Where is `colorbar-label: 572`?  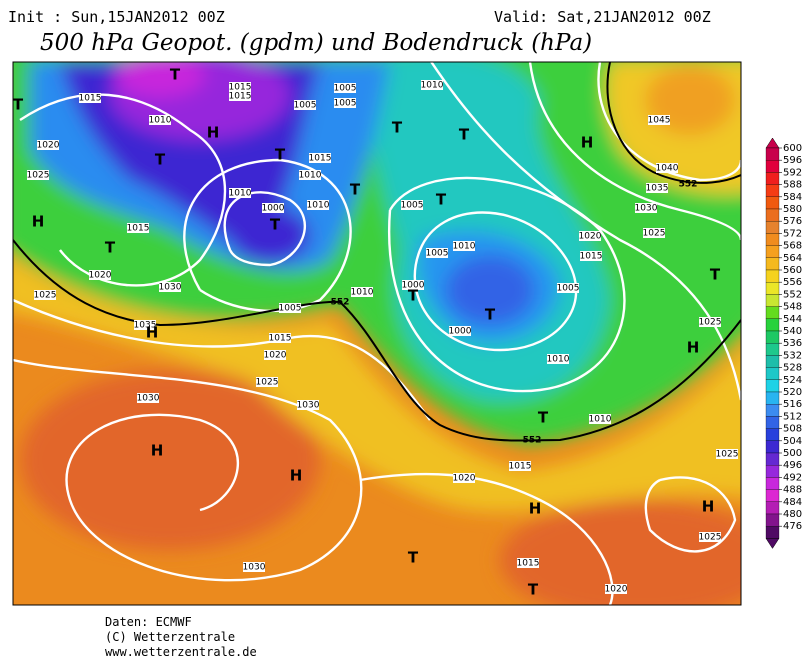 colorbar-label: 572 is located at coordinates (792, 233).